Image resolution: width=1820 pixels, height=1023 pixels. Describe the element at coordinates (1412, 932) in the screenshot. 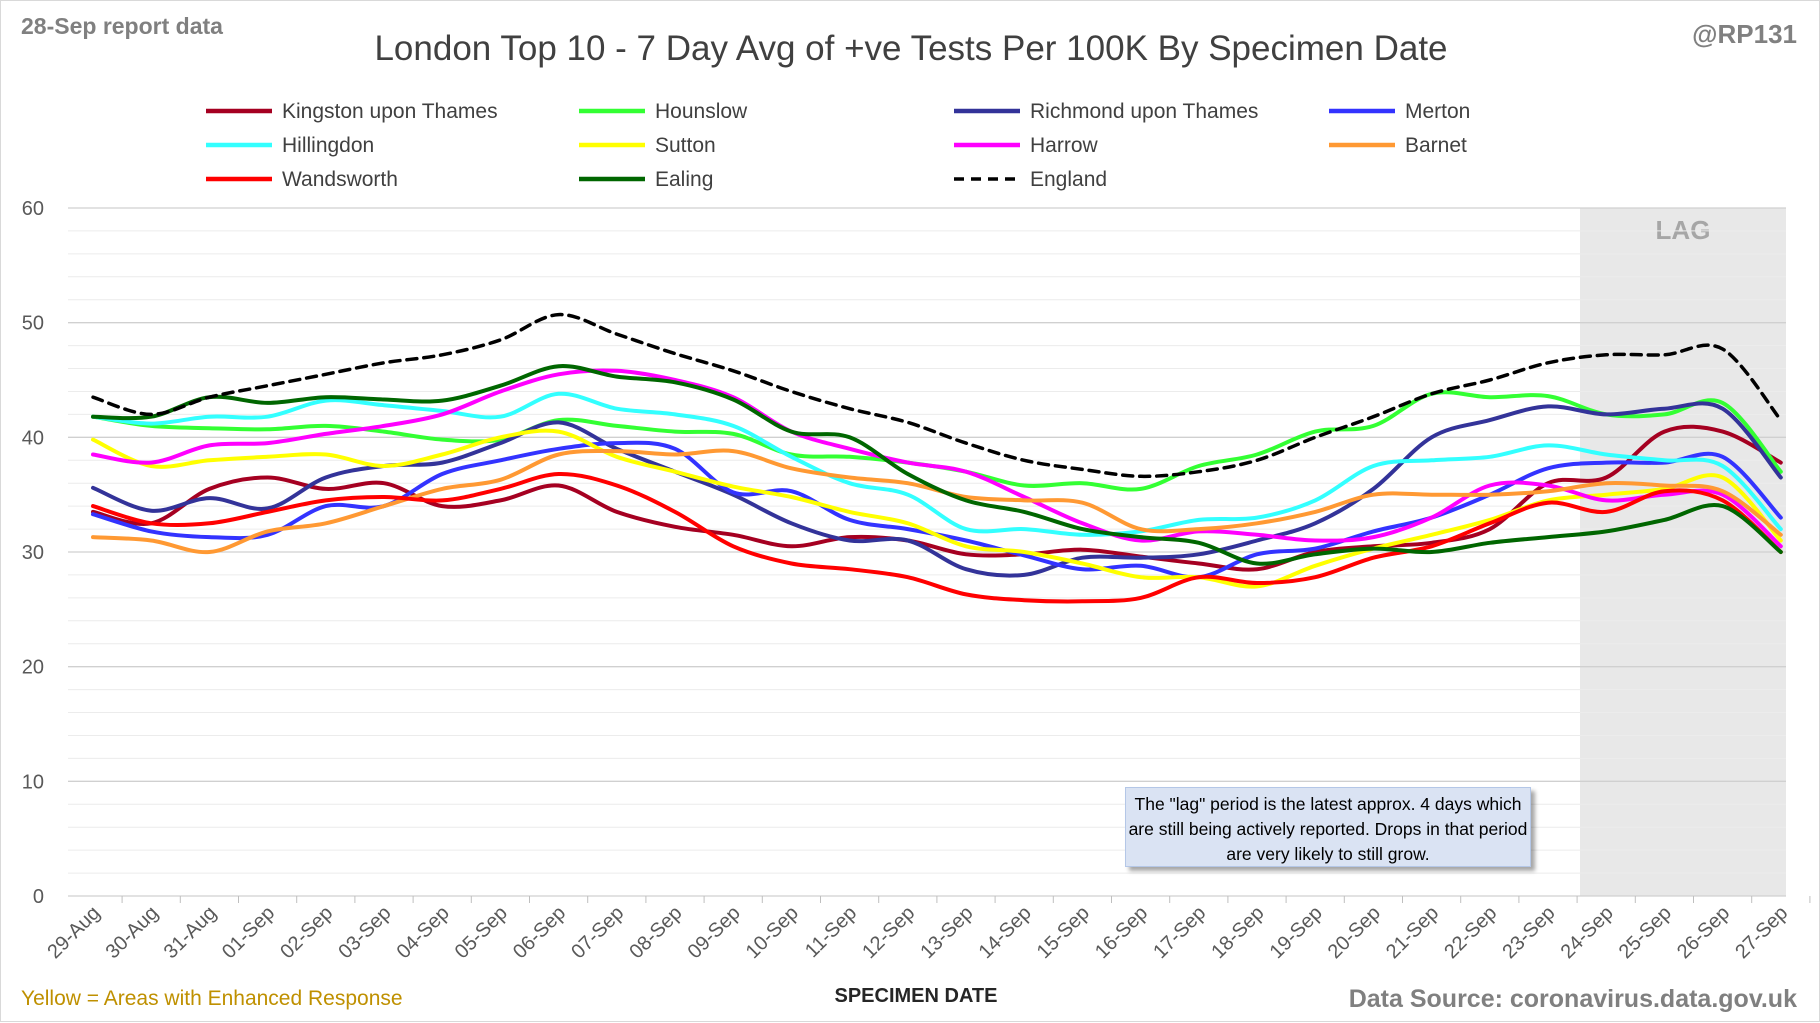

I see `x-tick-label: 21-Sep` at that location.